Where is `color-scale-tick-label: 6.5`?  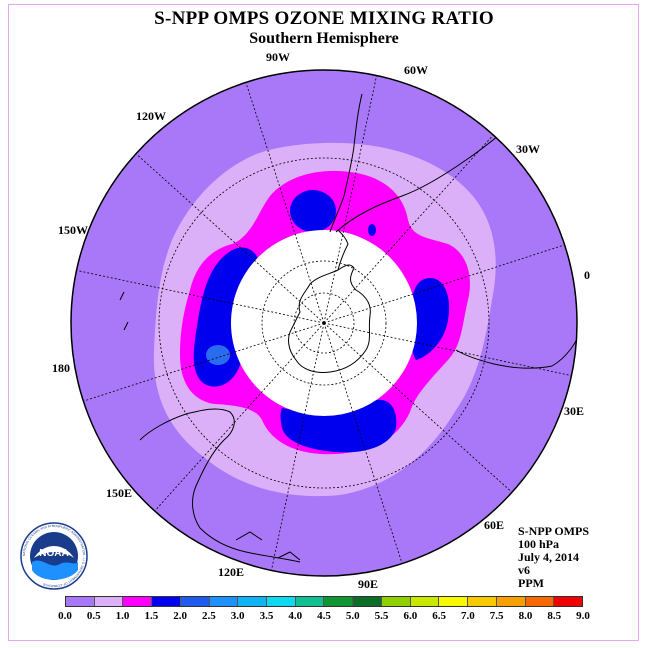
color-scale-tick-label: 6.5 is located at coordinates (439, 616).